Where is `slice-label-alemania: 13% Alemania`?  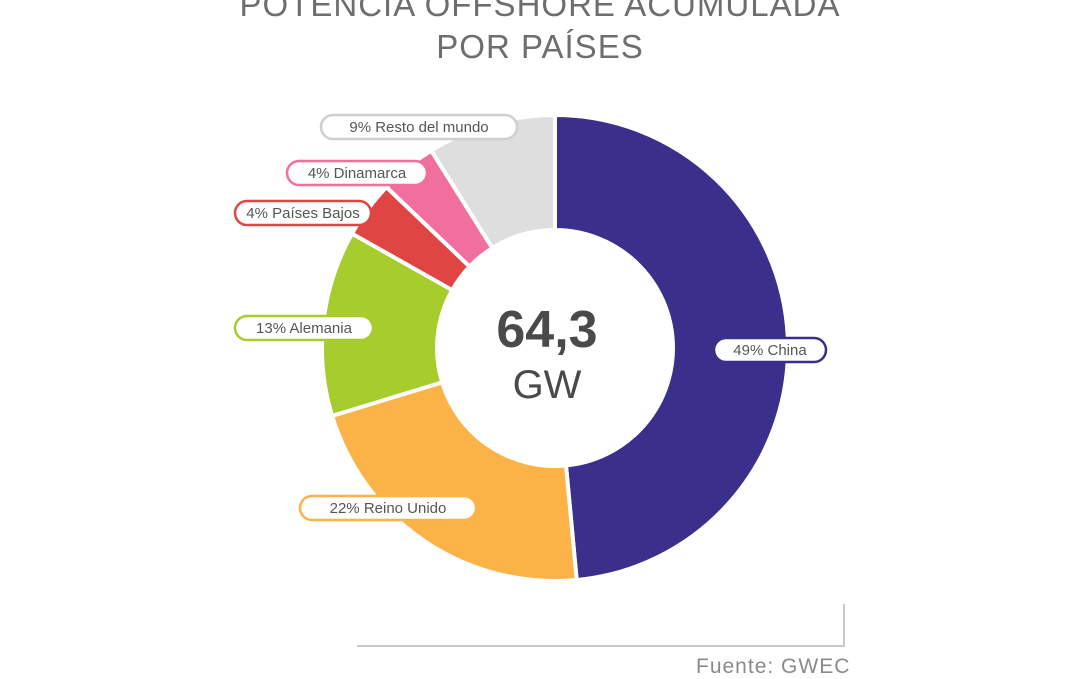 slice-label-alemania: 13% Alemania is located at coordinates (304, 328).